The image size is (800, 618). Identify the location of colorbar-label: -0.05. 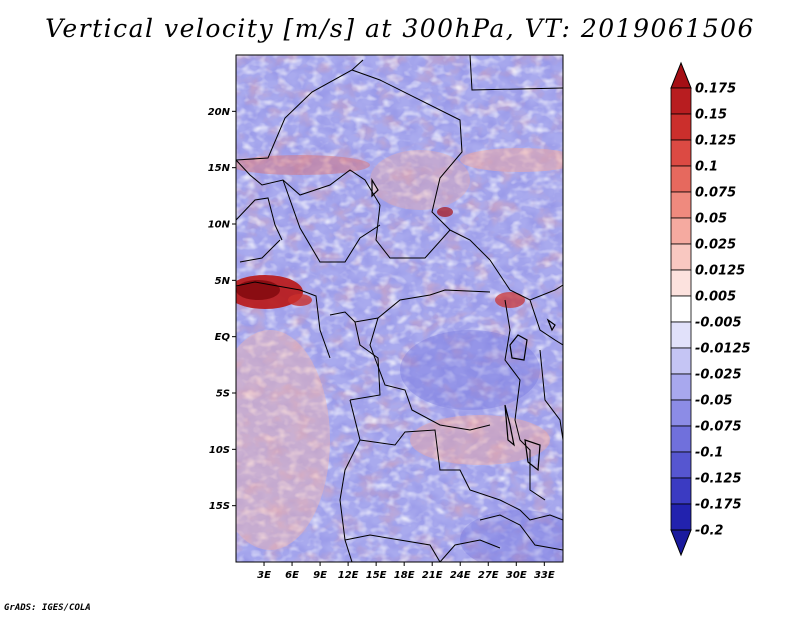
(713, 401).